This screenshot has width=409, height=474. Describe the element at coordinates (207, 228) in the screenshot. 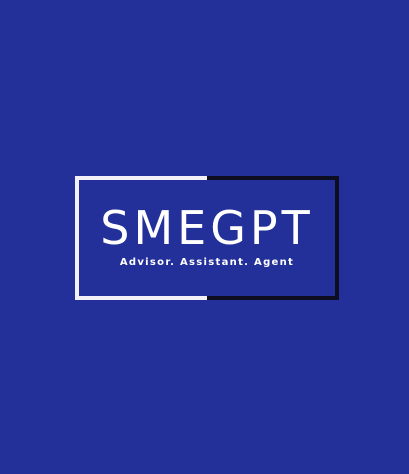

I see `brand-name: SMEGPT` at that location.